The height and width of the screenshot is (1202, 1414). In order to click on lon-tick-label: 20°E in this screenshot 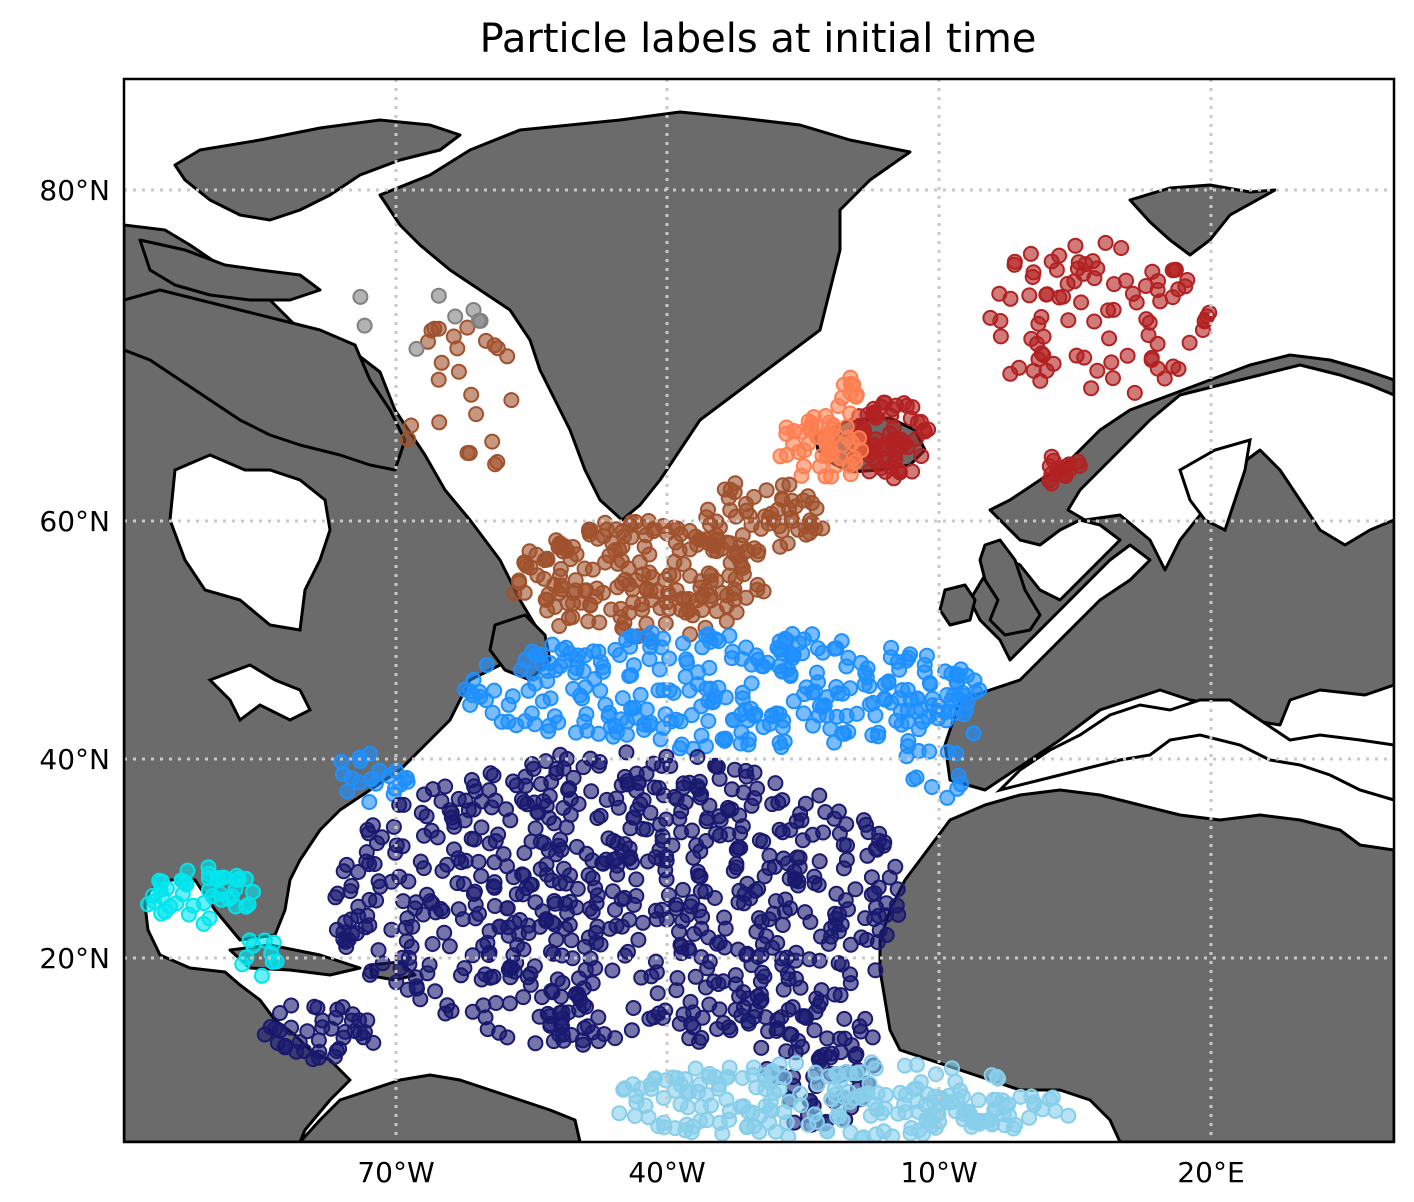, I will do `click(1210, 1172)`.